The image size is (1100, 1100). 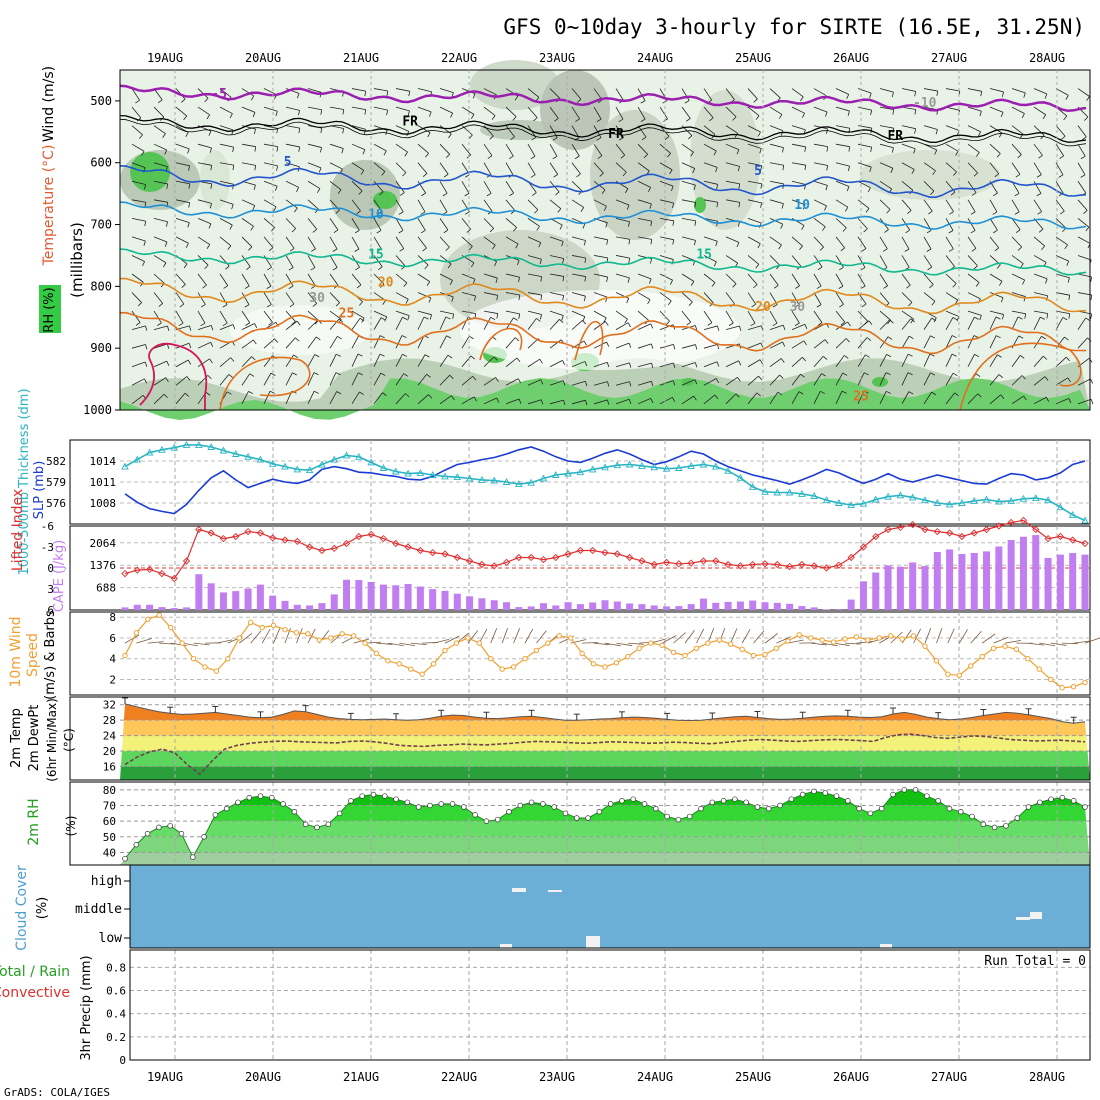 I want to click on bottom-date-label: 23AUG, so click(x=557, y=1077).